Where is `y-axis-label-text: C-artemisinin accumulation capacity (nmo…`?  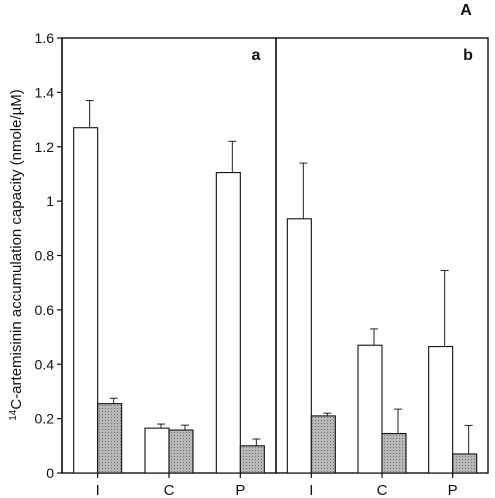
y-axis-label-text: C-artemisinin accumulation capacity (nmo… is located at coordinates (16, 249).